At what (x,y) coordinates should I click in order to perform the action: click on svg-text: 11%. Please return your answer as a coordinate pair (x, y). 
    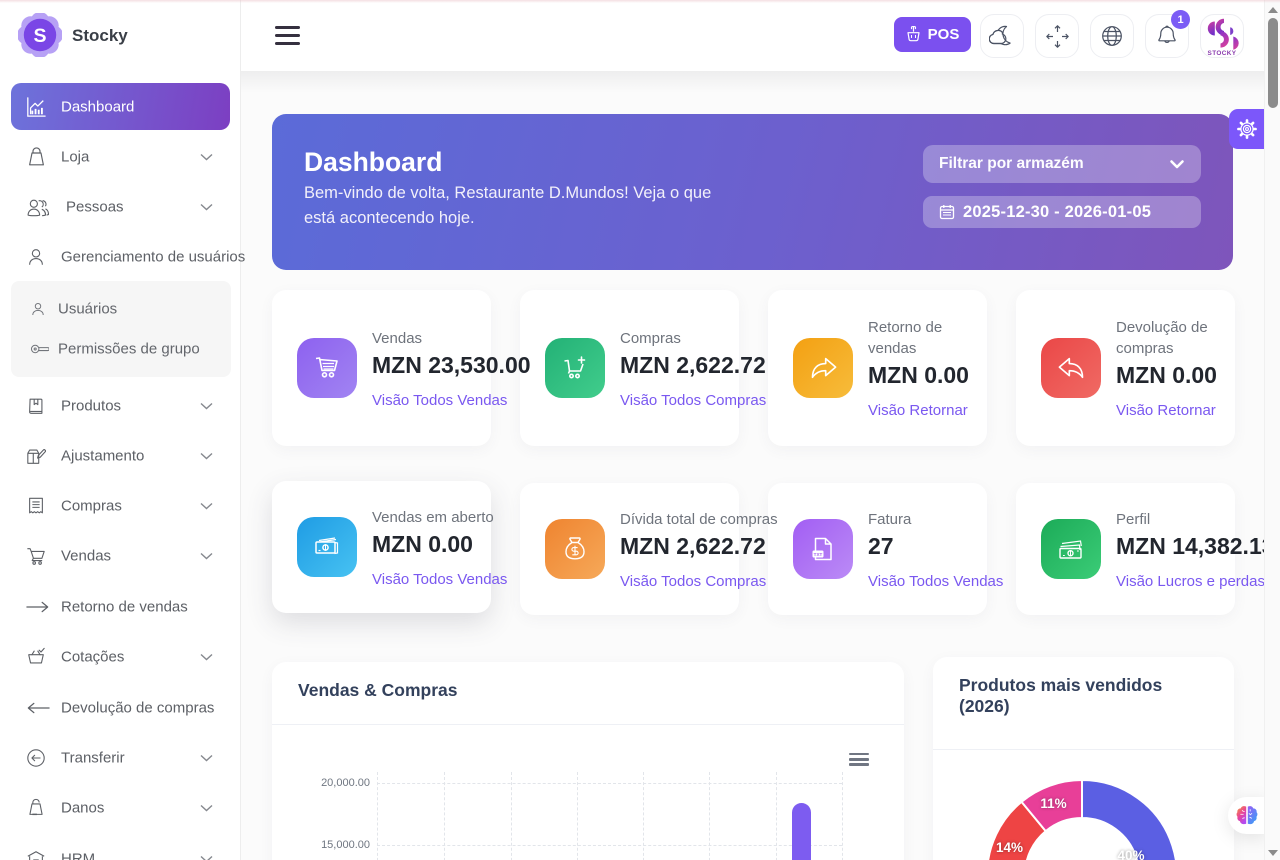
    Looking at the image, I should click on (1053, 803).